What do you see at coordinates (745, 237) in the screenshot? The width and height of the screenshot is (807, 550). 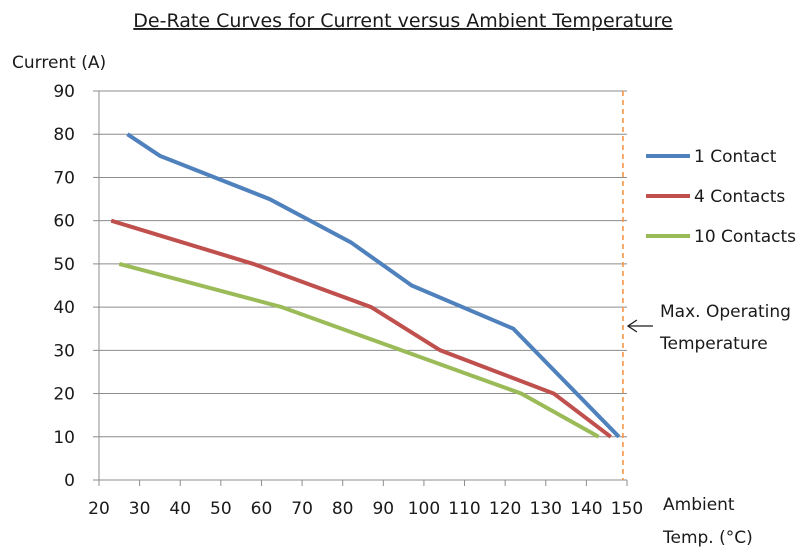 I see `legend-label-10-contacts: 10 Contacts` at bounding box center [745, 237].